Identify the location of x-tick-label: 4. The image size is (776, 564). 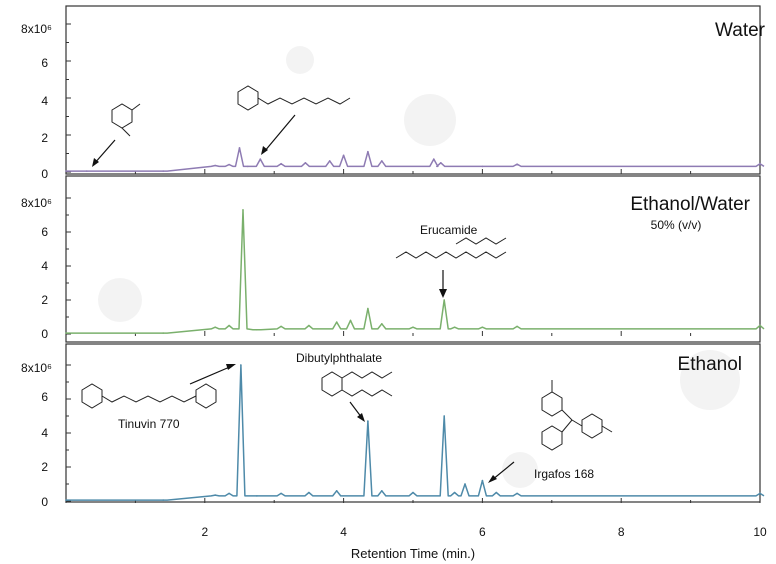
(343, 532).